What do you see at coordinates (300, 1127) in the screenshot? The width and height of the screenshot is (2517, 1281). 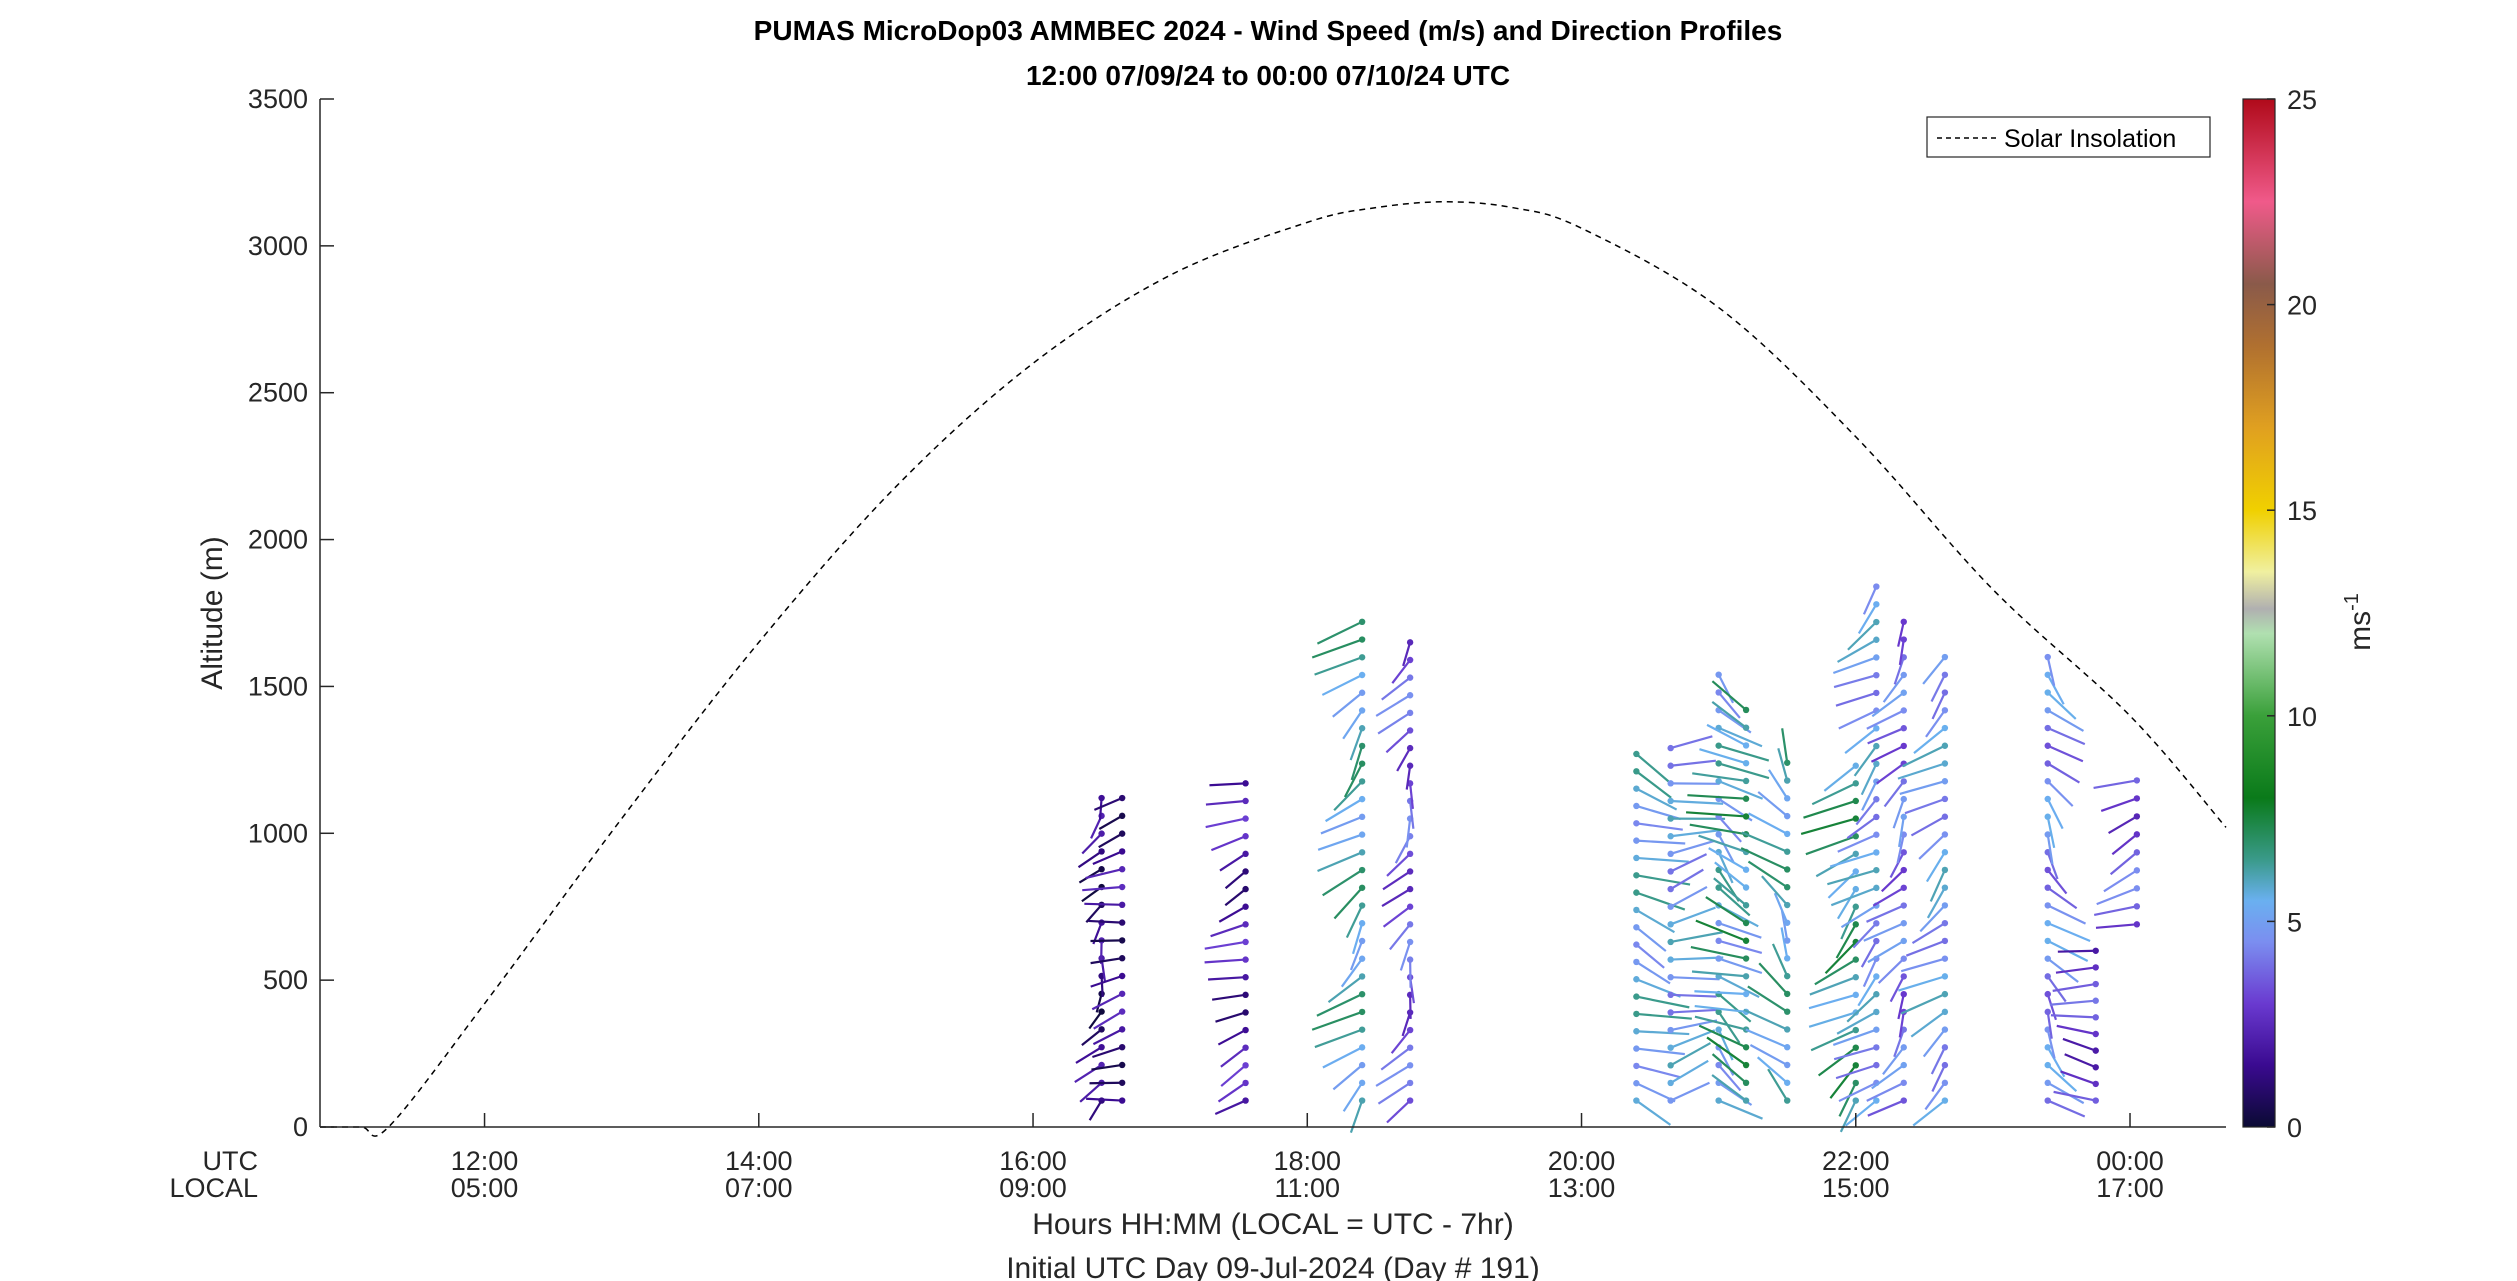 I see `y-tick-label: 0` at bounding box center [300, 1127].